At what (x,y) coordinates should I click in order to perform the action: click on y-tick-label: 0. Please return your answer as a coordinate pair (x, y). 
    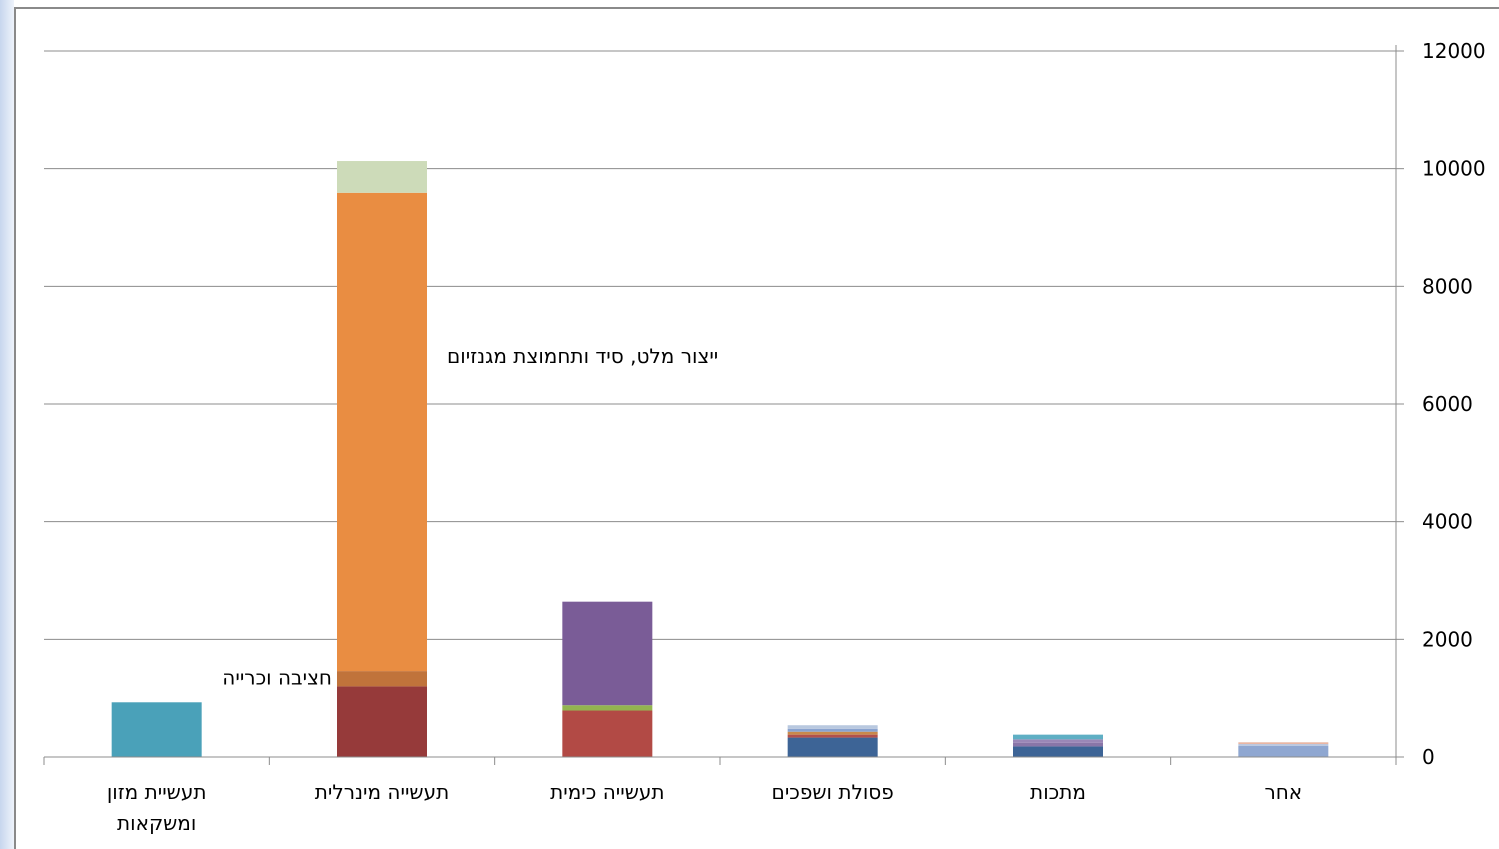
    Looking at the image, I should click on (1428, 757).